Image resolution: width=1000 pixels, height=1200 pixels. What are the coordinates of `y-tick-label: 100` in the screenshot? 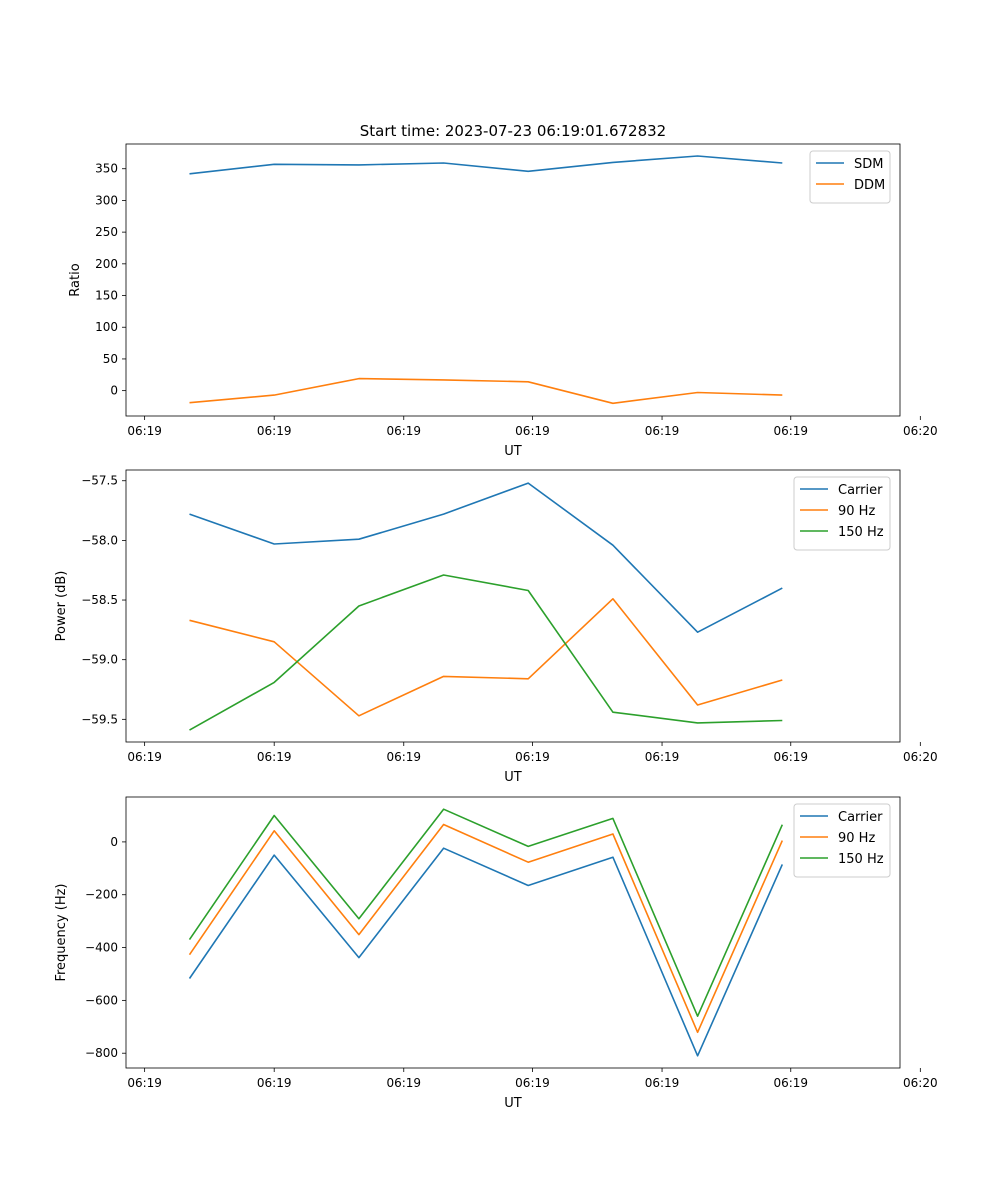 It's located at (106, 327).